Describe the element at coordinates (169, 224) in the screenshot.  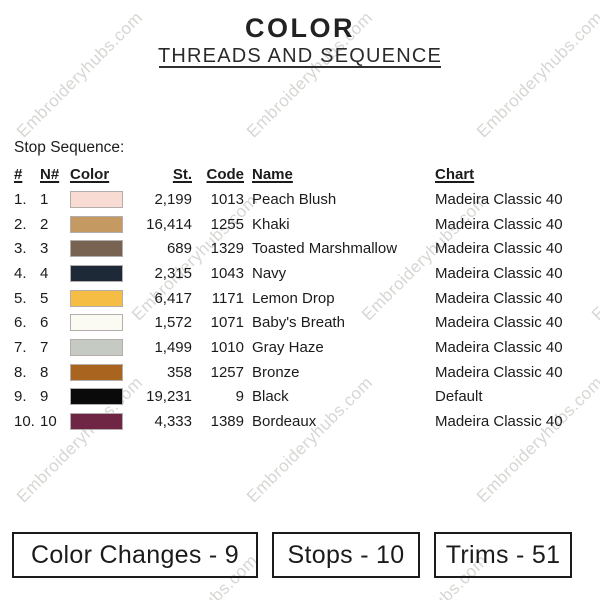
I see `stitch-count: 16,414` at that location.